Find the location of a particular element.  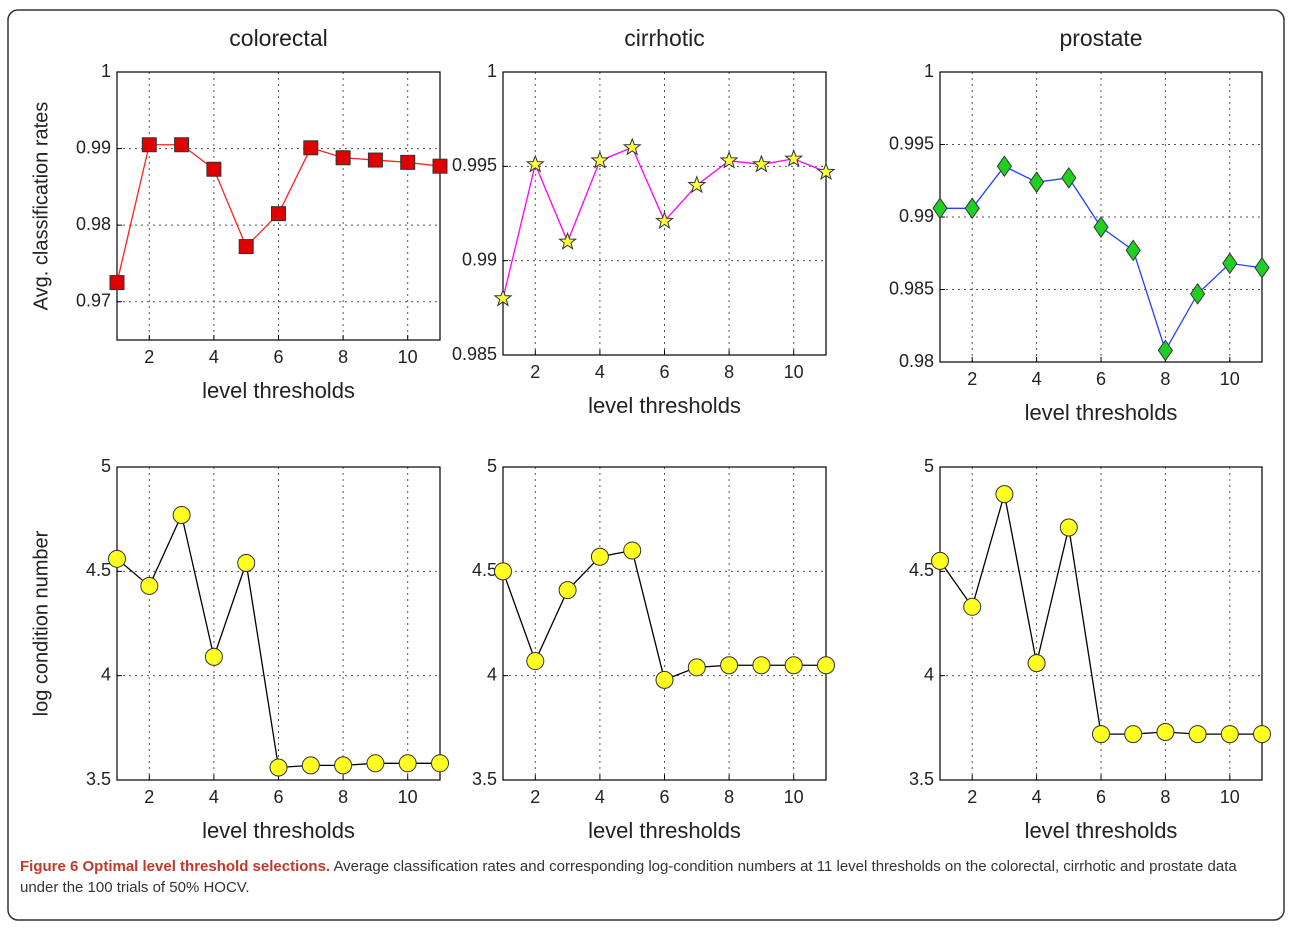

y-tick-label: 0.98 is located at coordinates (916, 361).